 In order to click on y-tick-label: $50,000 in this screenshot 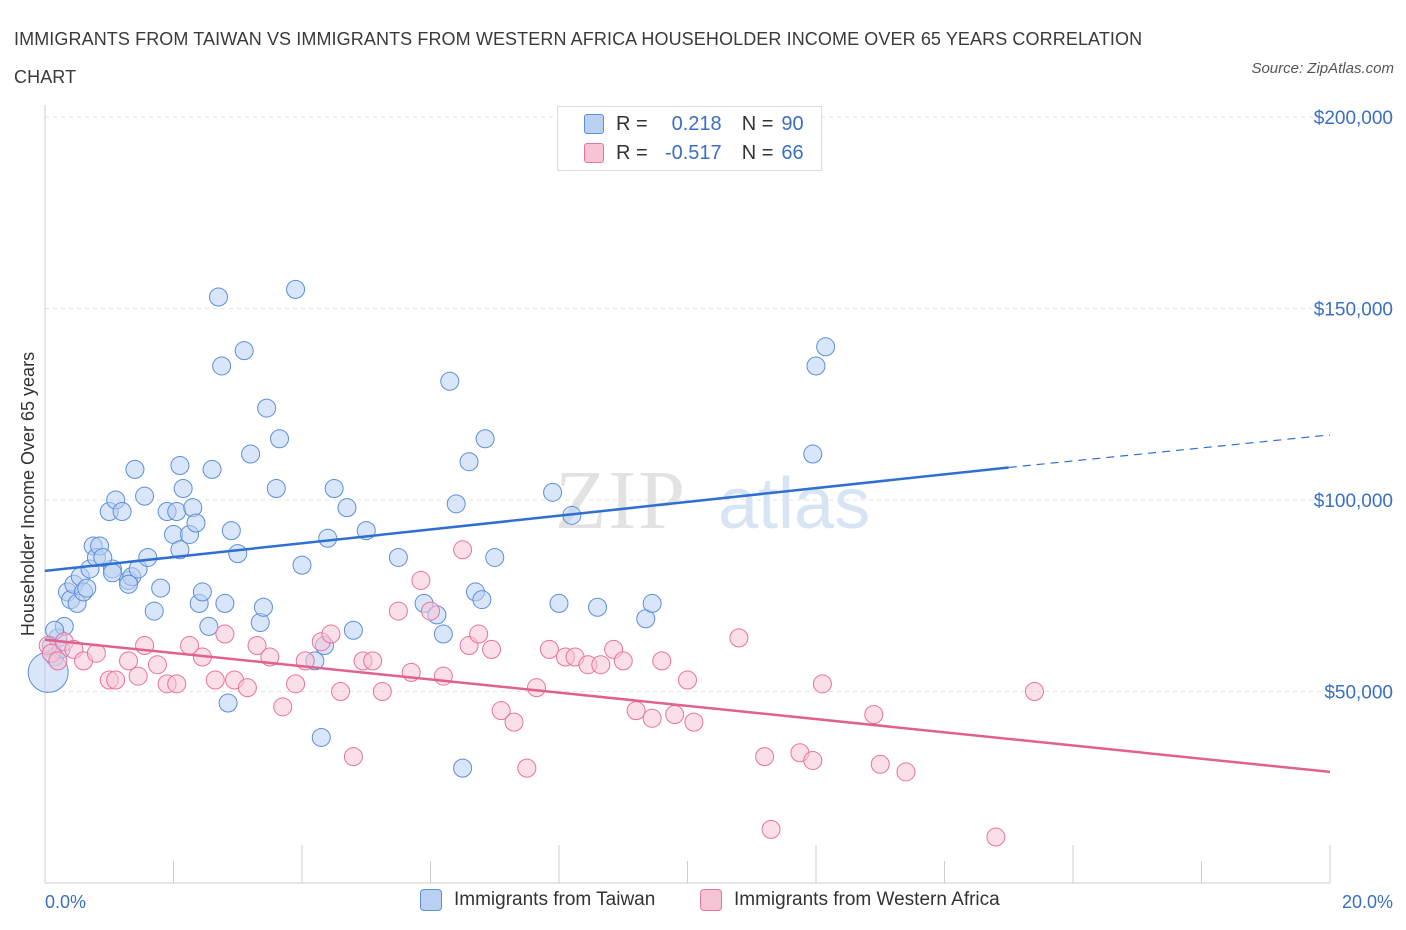, I will do `click(1358, 693)`.